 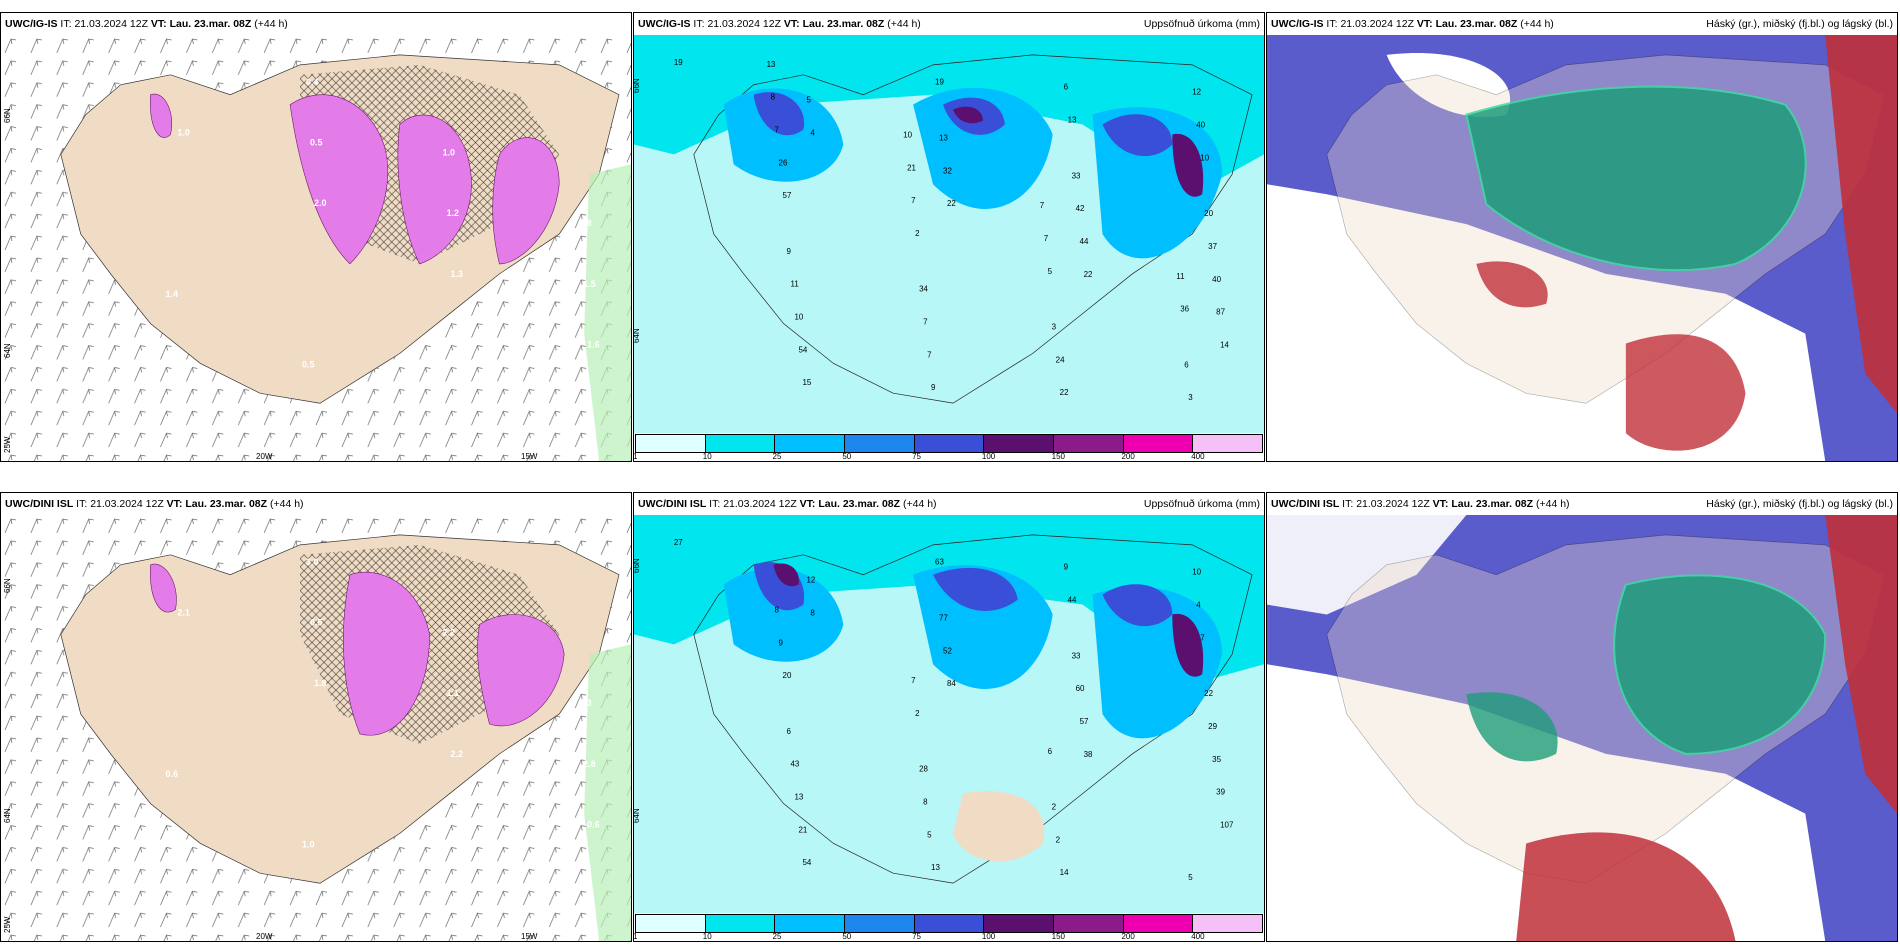 I want to click on map-value-label: 6, so click(x=789, y=731).